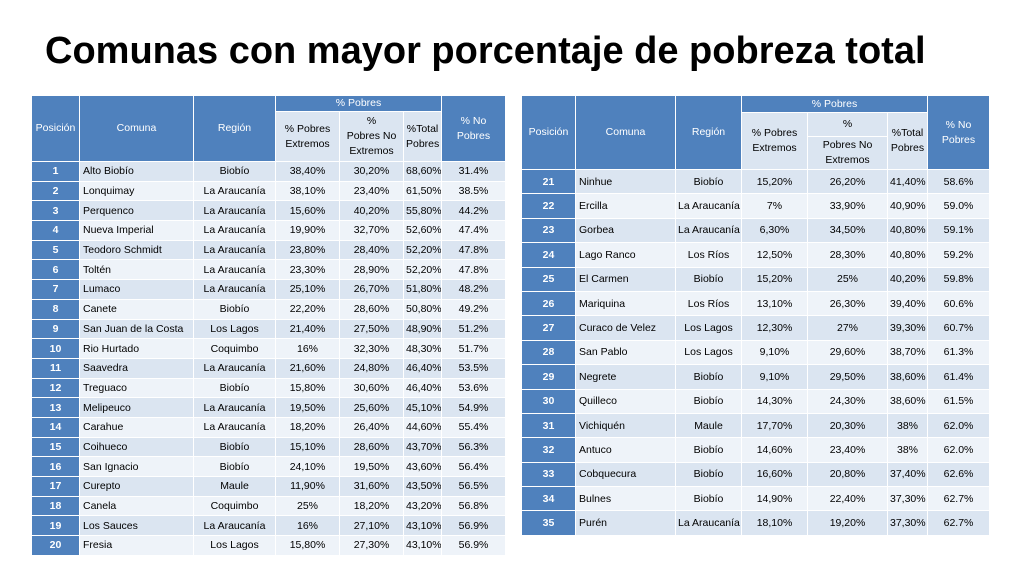 The image size is (1024, 576). What do you see at coordinates (473, 486) in the screenshot?
I see `cell-no-pobres: 56.5%` at bounding box center [473, 486].